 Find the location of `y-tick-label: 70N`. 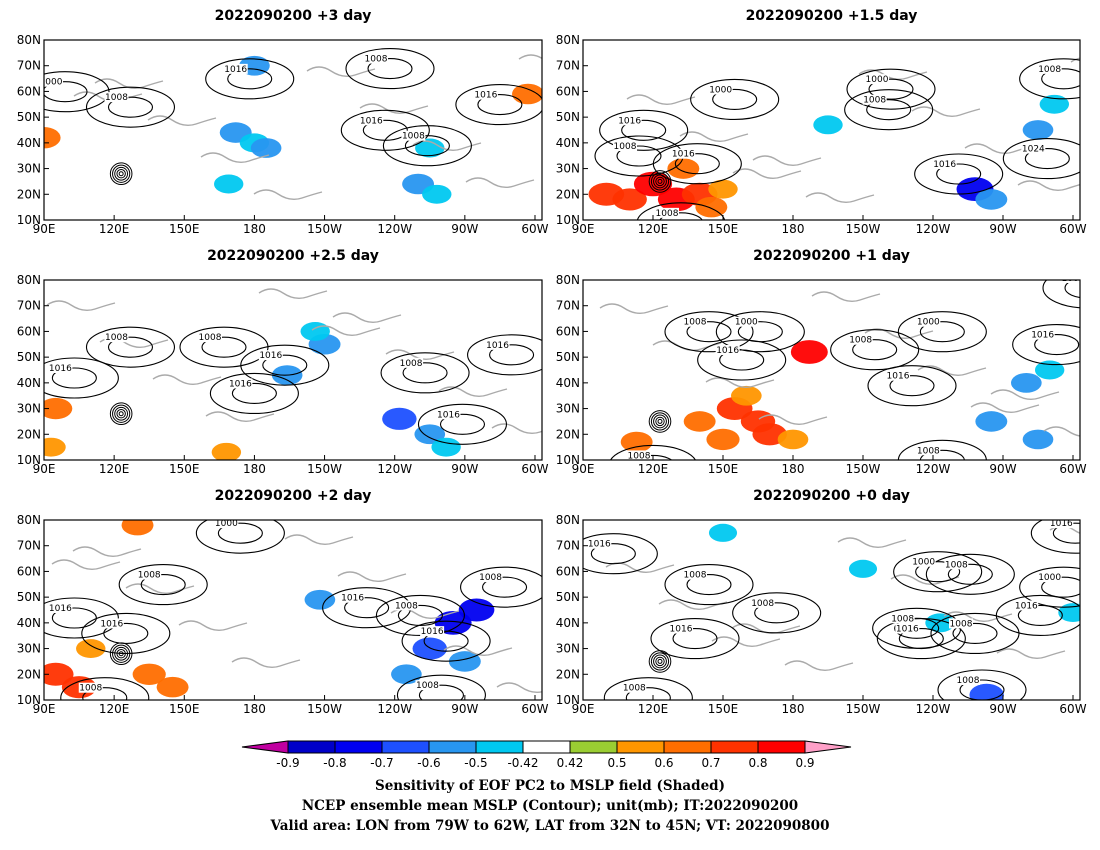

y-tick-label: 70N is located at coordinates (29, 66).